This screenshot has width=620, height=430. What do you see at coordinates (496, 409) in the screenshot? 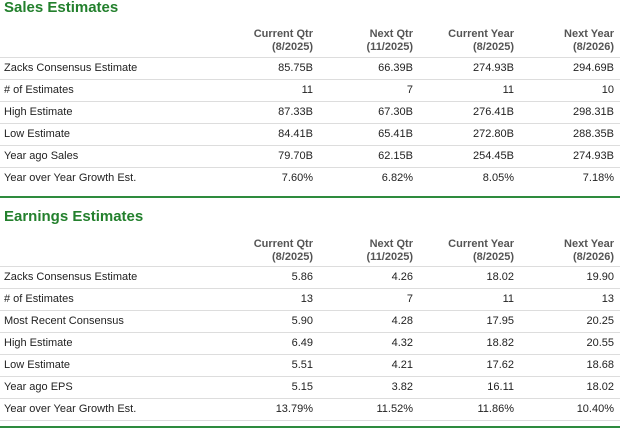
I see `cell-value: 11.86%` at bounding box center [496, 409].